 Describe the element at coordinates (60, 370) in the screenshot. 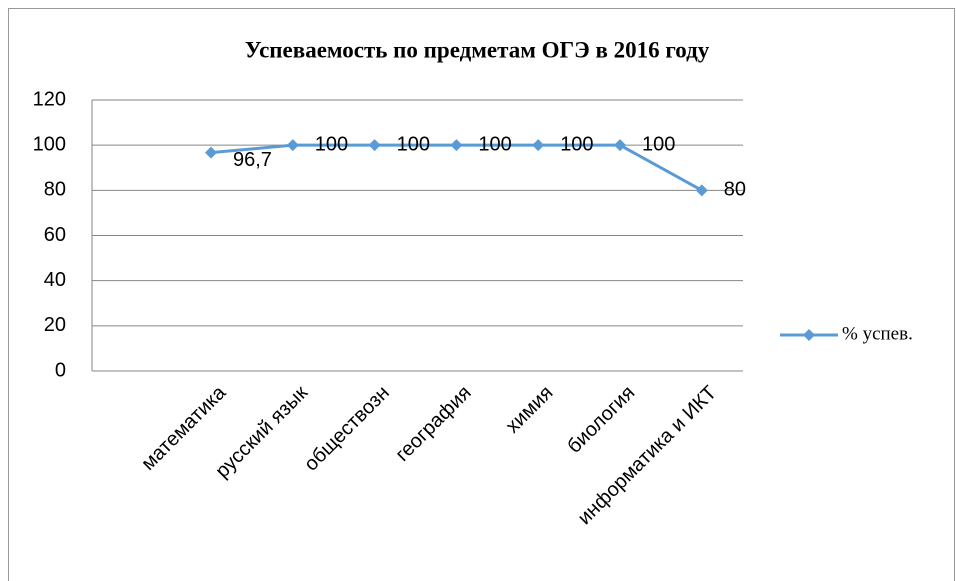

I see `y-tick-label: 0` at that location.